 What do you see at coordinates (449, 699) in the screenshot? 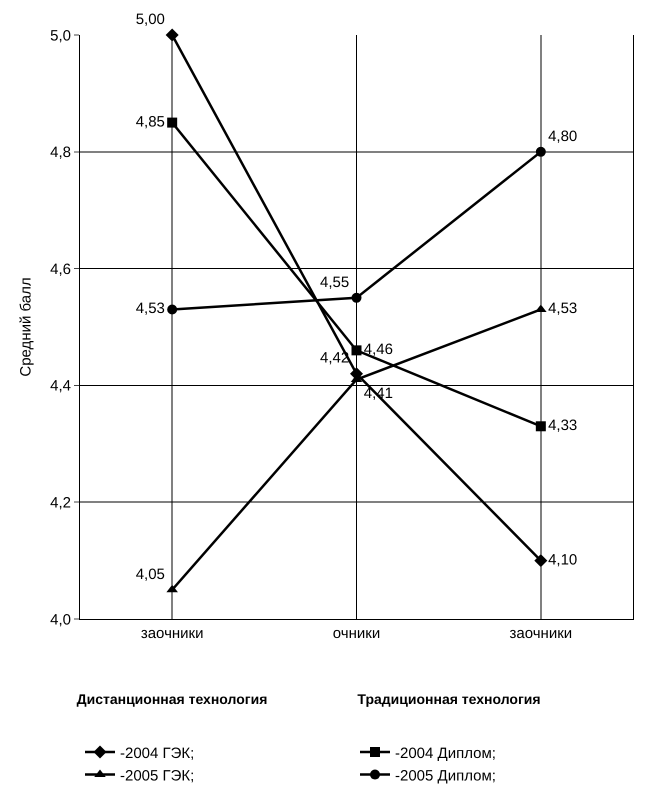
I see `text: Традиционная технология` at bounding box center [449, 699].